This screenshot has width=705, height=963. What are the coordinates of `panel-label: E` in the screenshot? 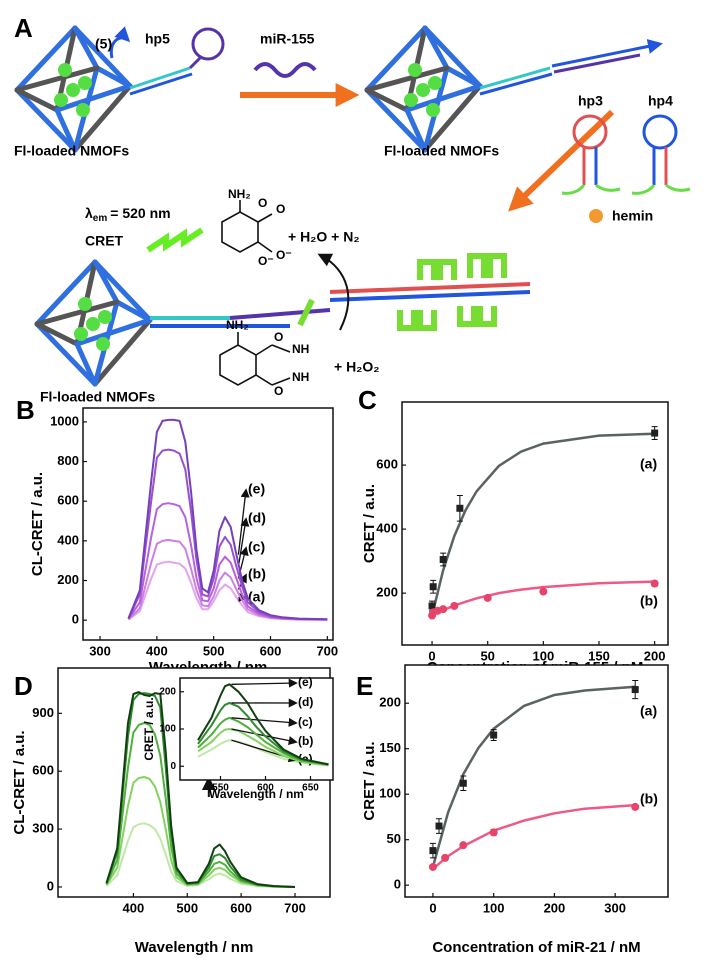 It's located at (364, 686).